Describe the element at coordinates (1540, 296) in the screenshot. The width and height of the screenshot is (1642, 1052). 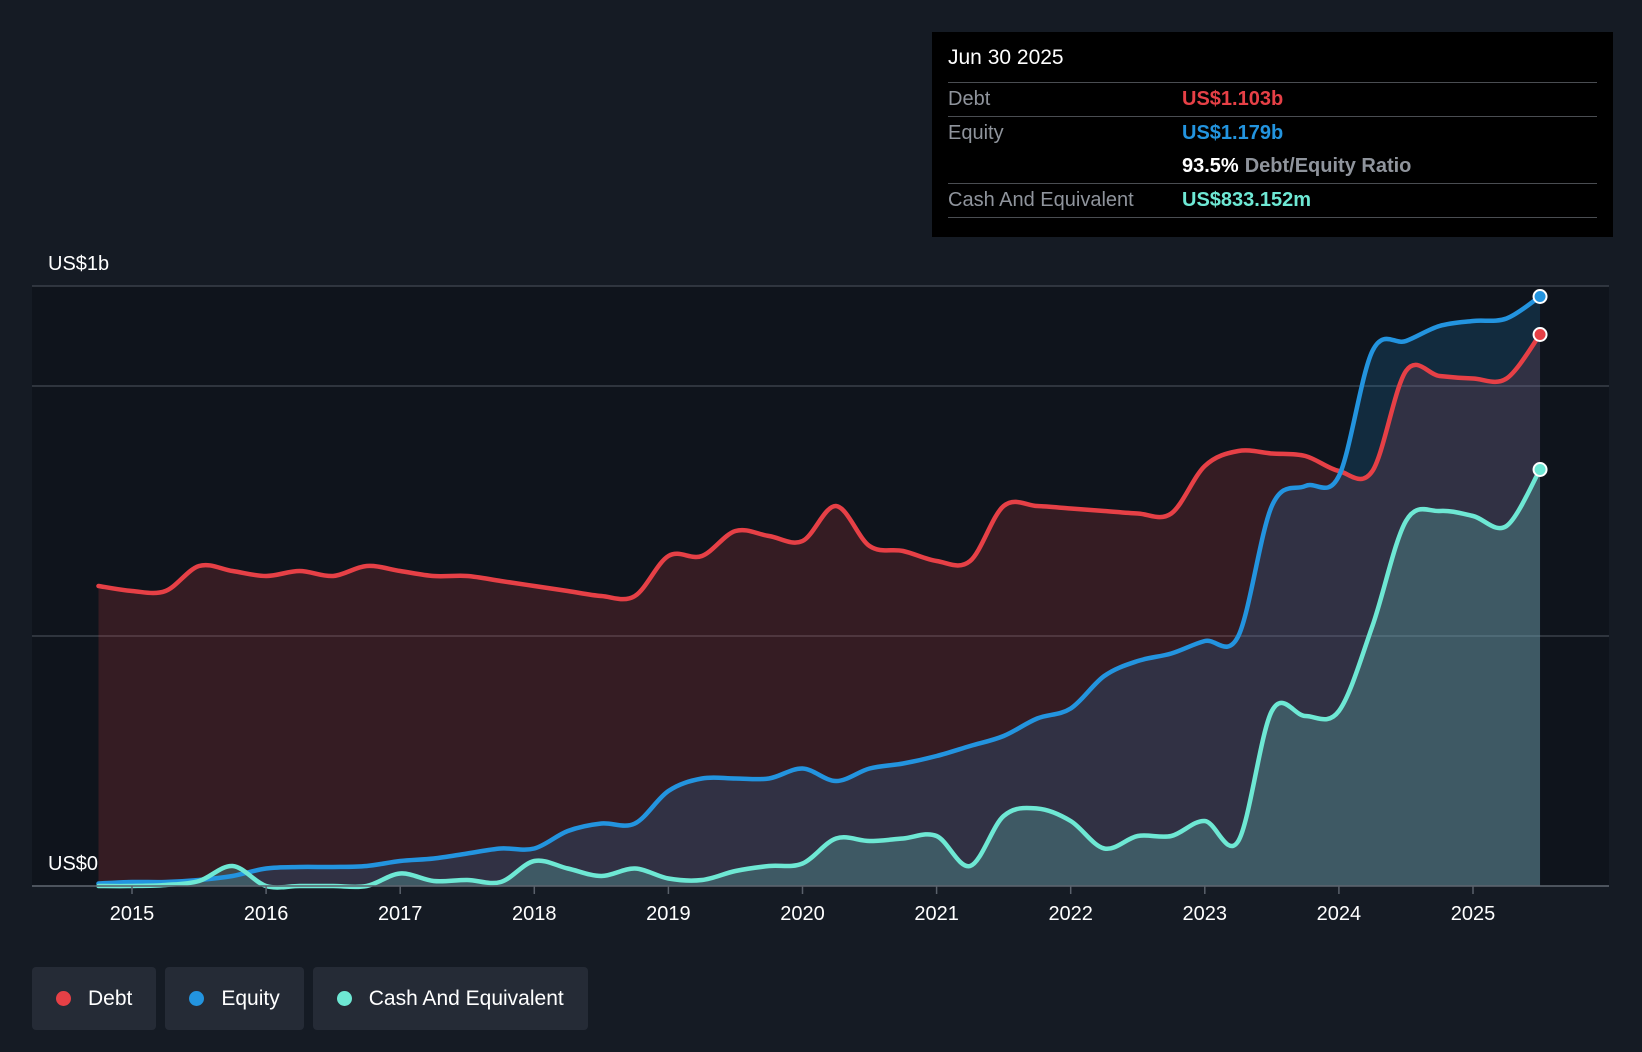
I see `endpoint-equity` at that location.